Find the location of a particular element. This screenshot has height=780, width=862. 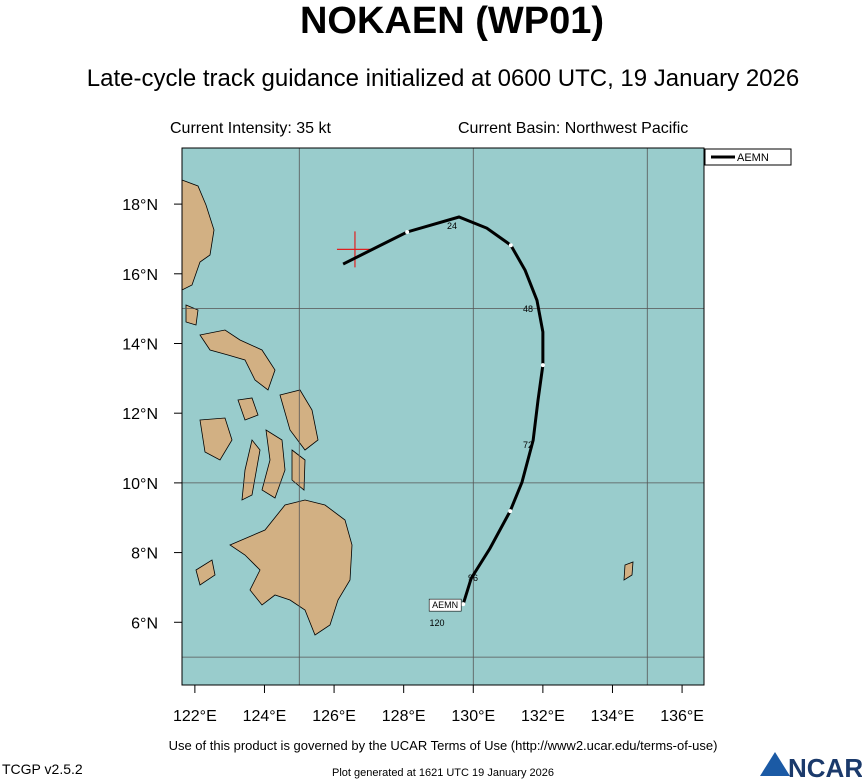

y-tick-label: 8°N is located at coordinates (144, 554).